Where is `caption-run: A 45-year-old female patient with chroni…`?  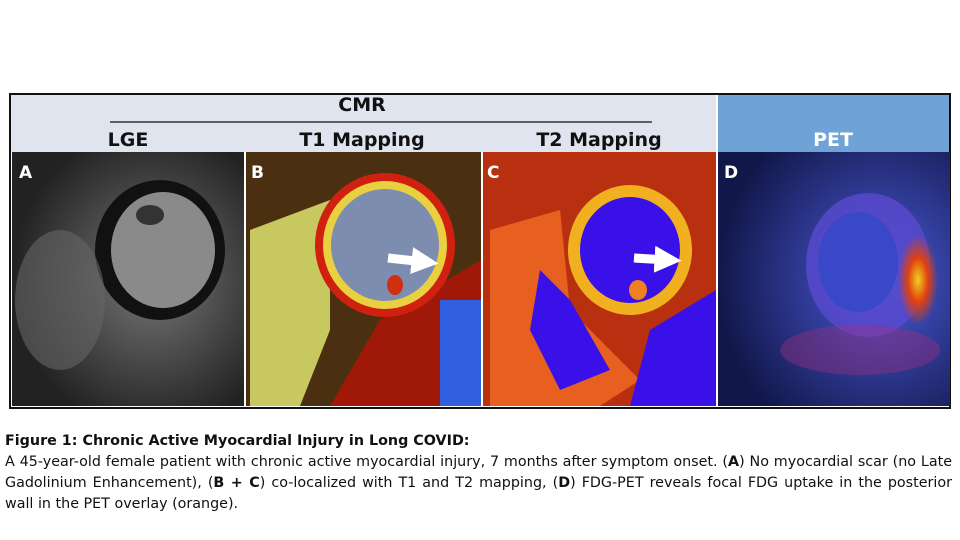 caption-run: A 45-year-old female patient with chroni… is located at coordinates (366, 462).